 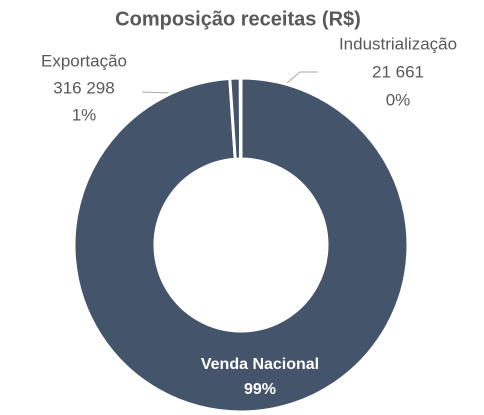 What do you see at coordinates (260, 364) in the screenshot?
I see `slice-label: Venda Nacional` at bounding box center [260, 364].